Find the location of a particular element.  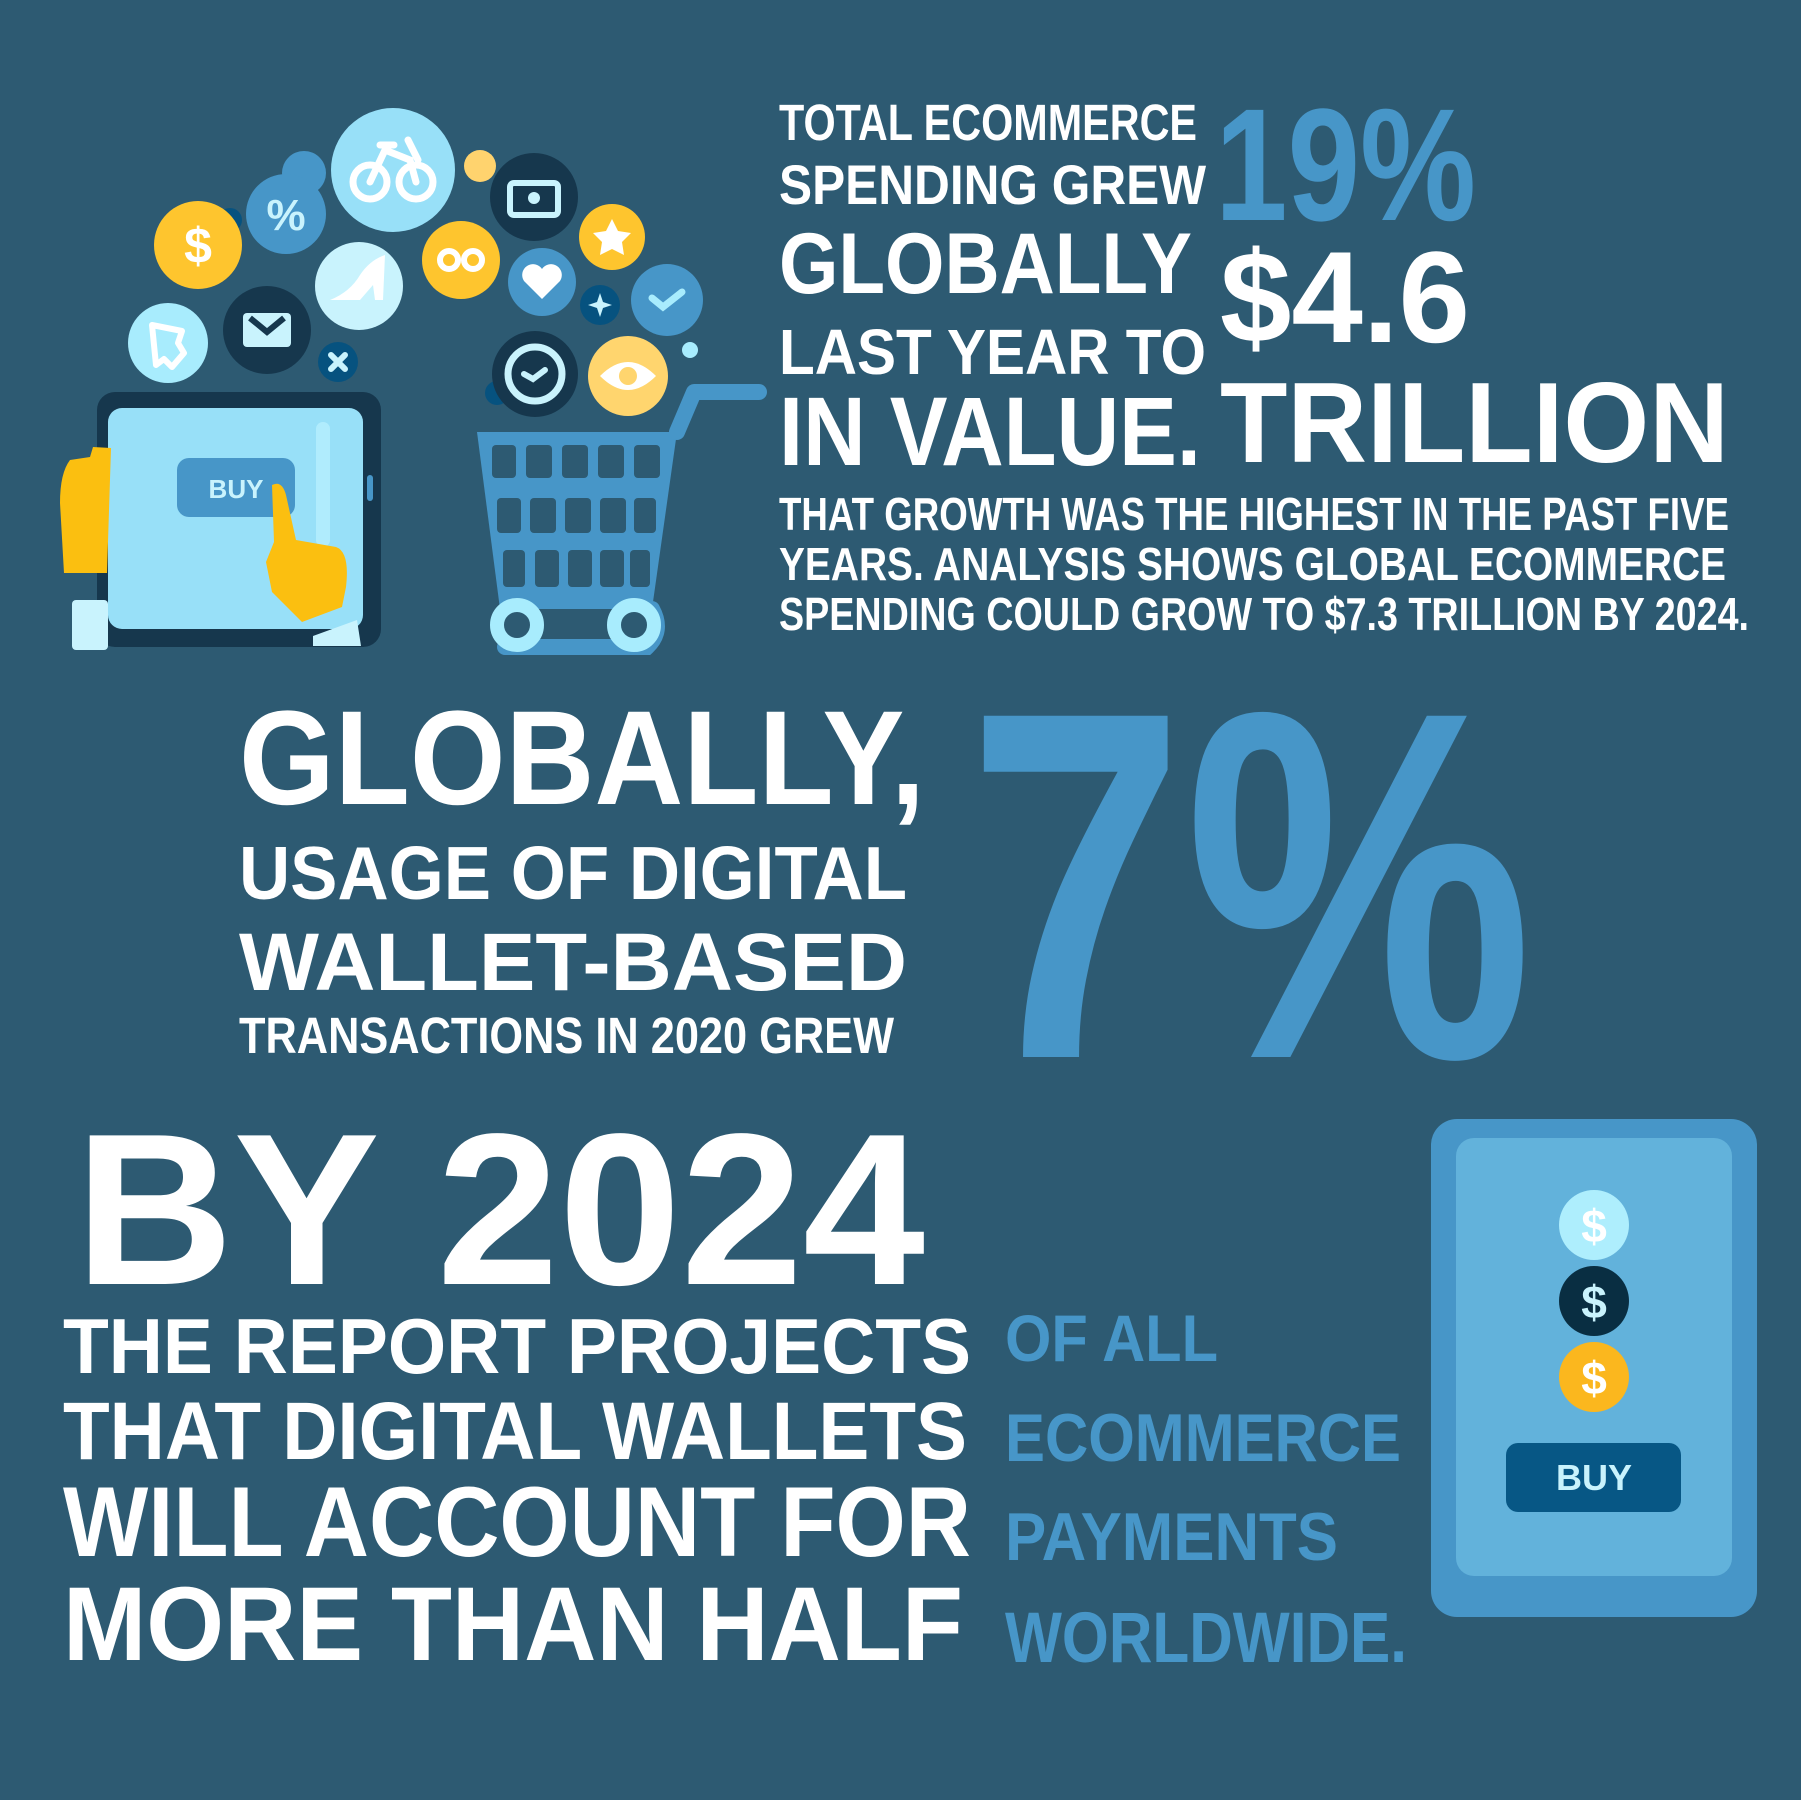

paragraph-line: YEARS. ANALYSIS SHOWS GLOBAL ECOMMERCE is located at coordinates (1252, 564).